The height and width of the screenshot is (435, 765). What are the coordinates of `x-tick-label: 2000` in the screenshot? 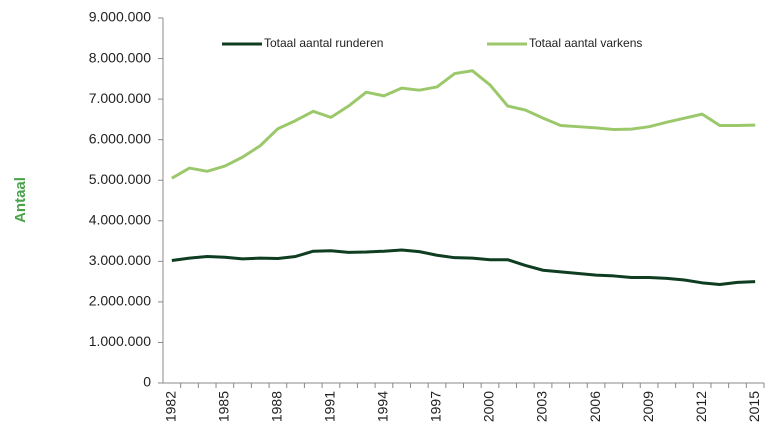 It's located at (489, 406).